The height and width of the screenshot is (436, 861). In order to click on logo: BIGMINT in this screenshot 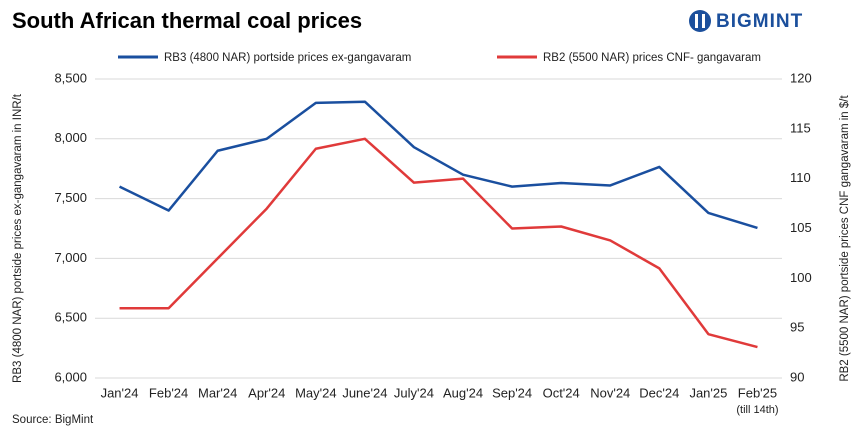, I will do `click(746, 21)`.